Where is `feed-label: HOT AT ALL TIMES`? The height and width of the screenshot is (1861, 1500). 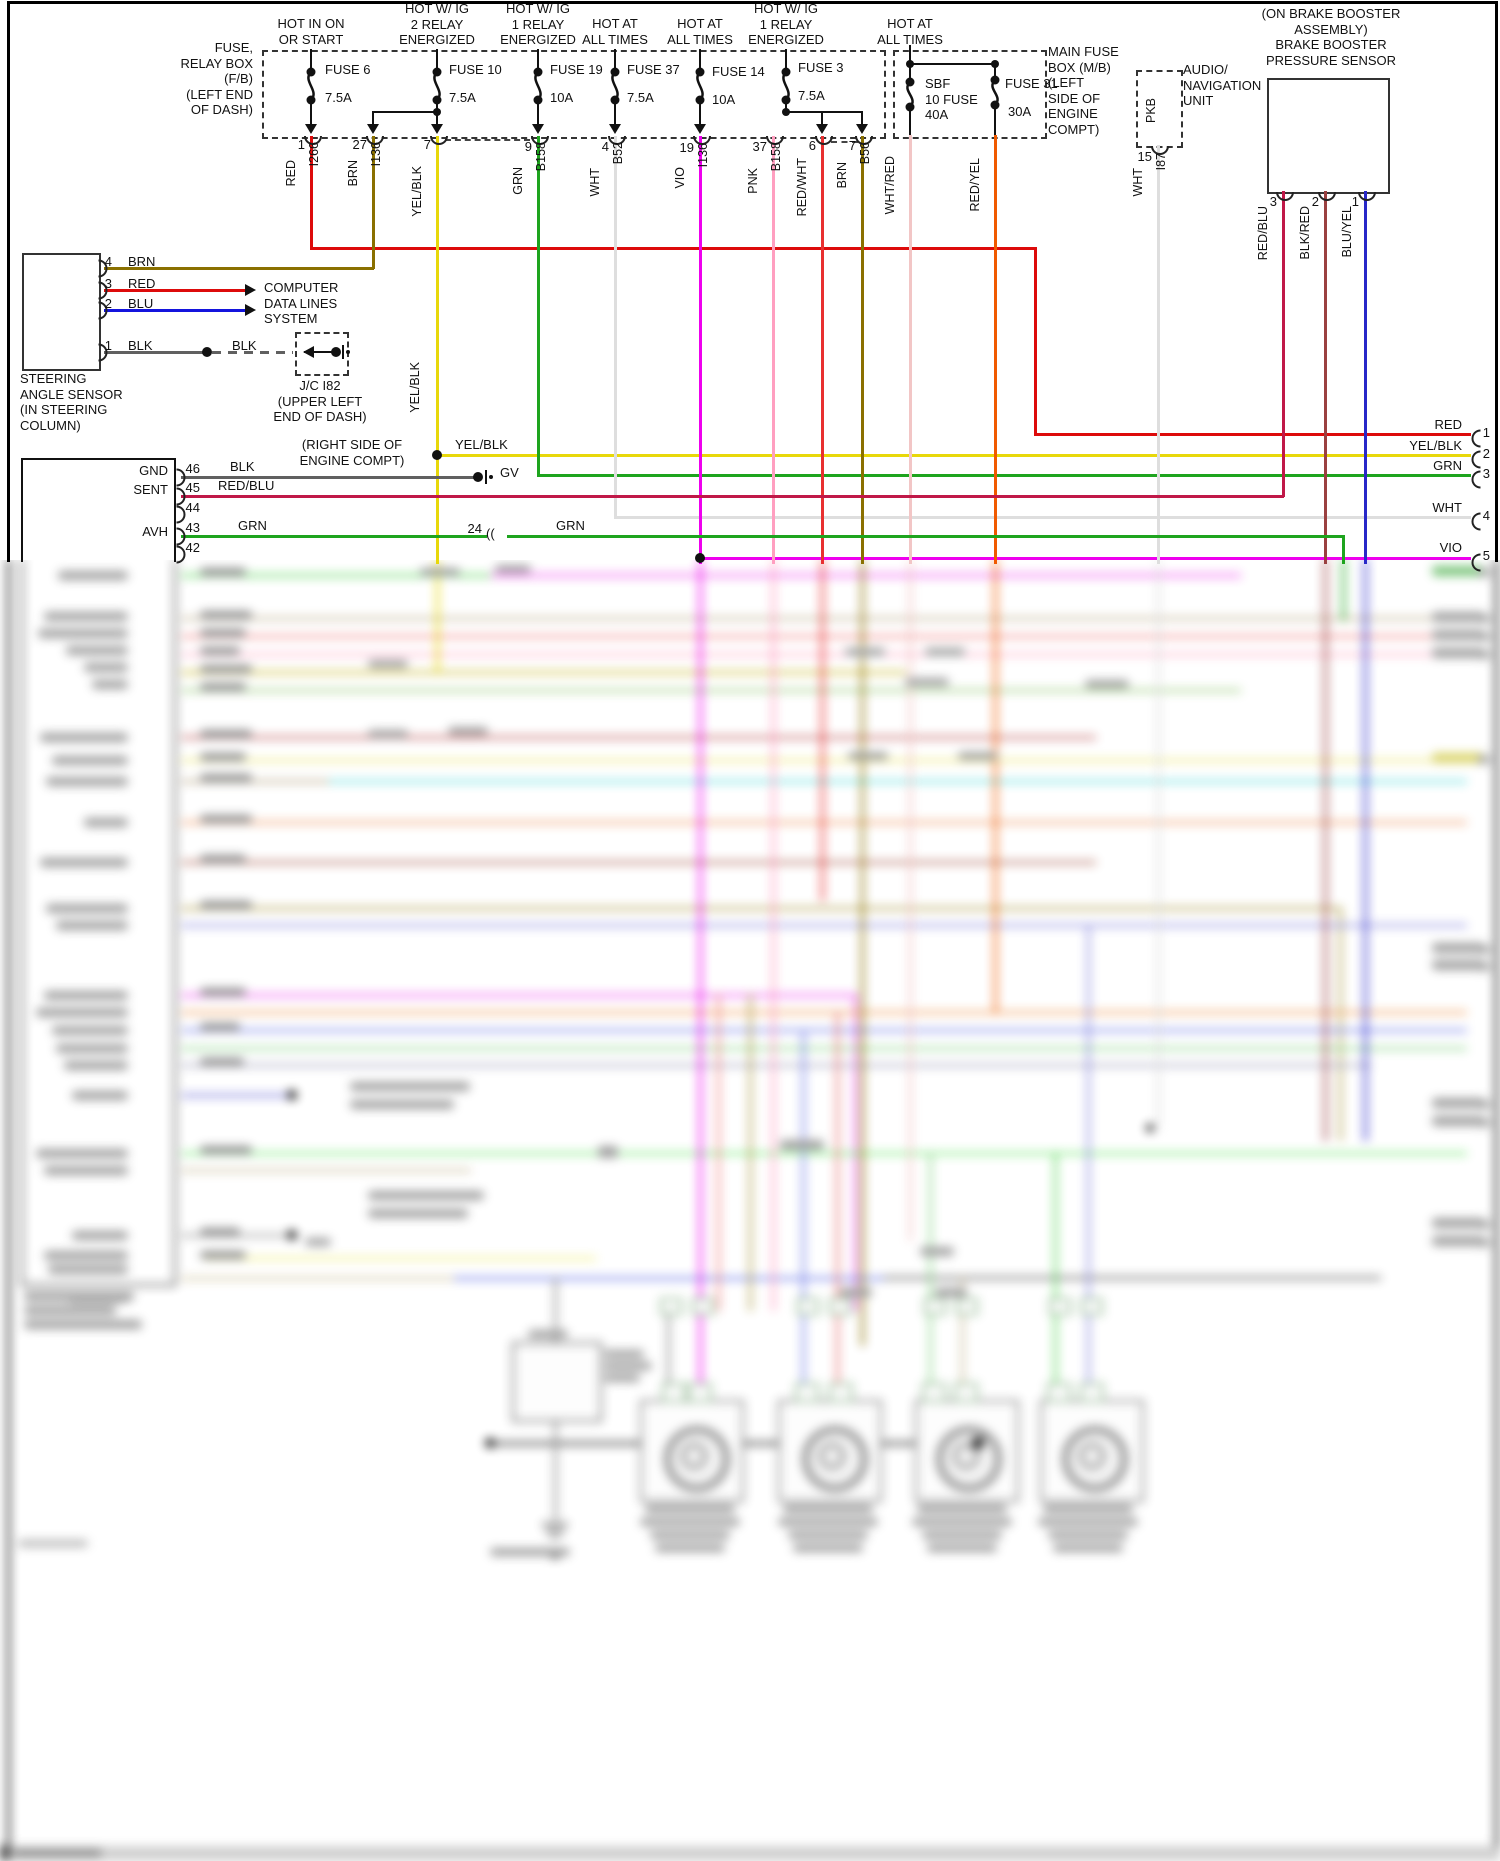 feed-label: HOT AT ALL TIMES is located at coordinates (700, 31).